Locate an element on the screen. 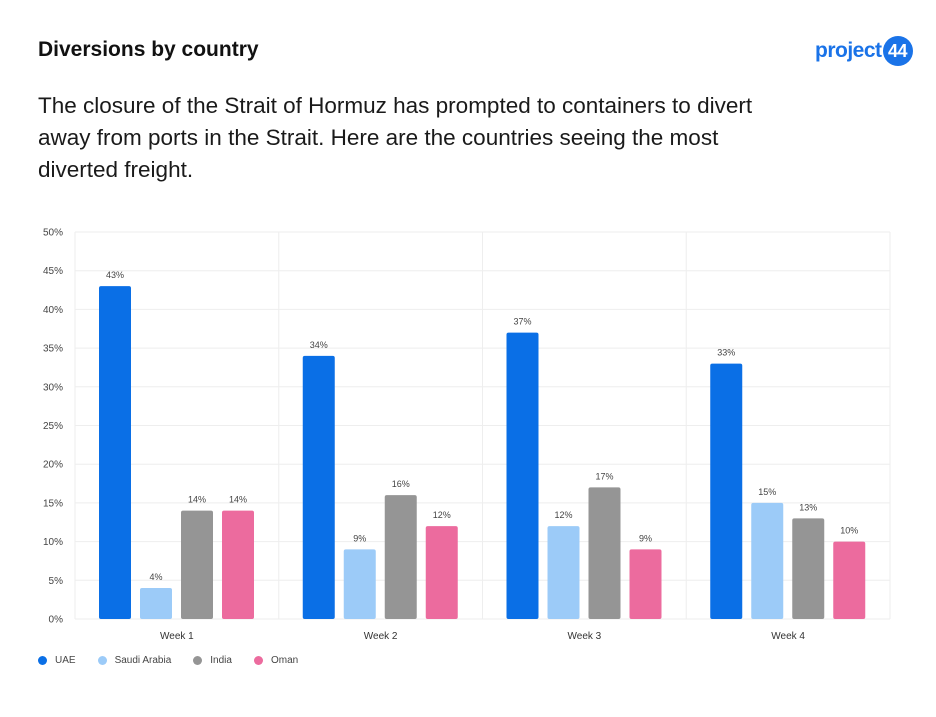 This screenshot has height=717, width=936. y-tick-label: 40% is located at coordinates (53, 310).